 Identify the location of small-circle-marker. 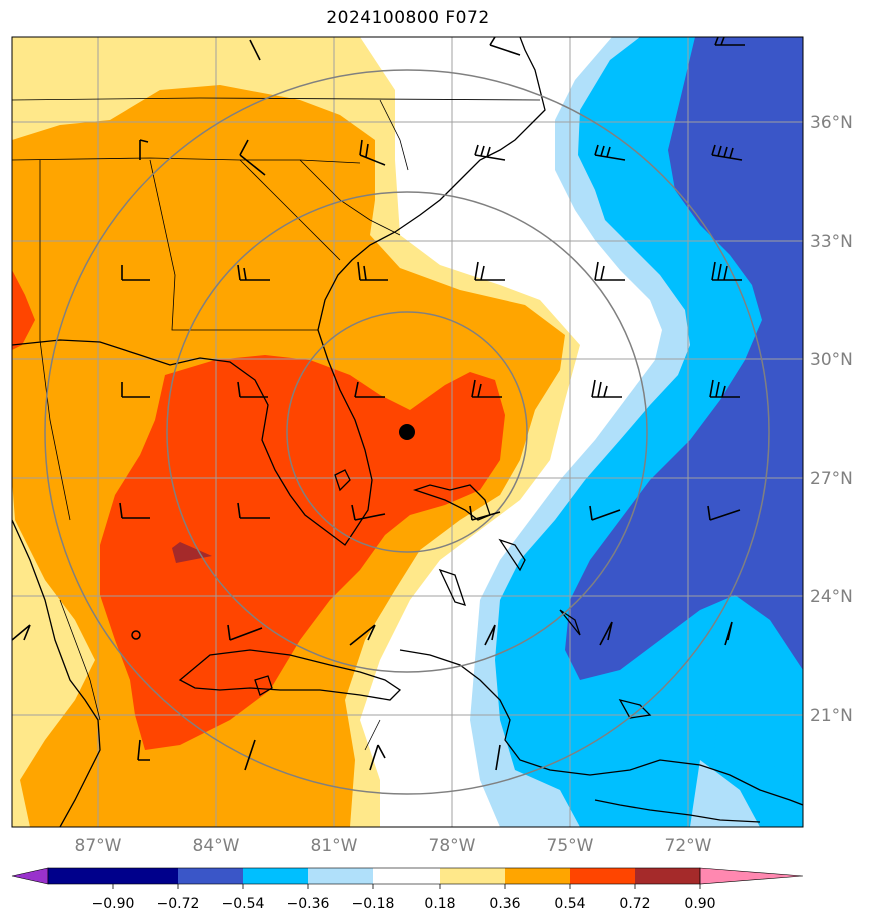
(136, 635).